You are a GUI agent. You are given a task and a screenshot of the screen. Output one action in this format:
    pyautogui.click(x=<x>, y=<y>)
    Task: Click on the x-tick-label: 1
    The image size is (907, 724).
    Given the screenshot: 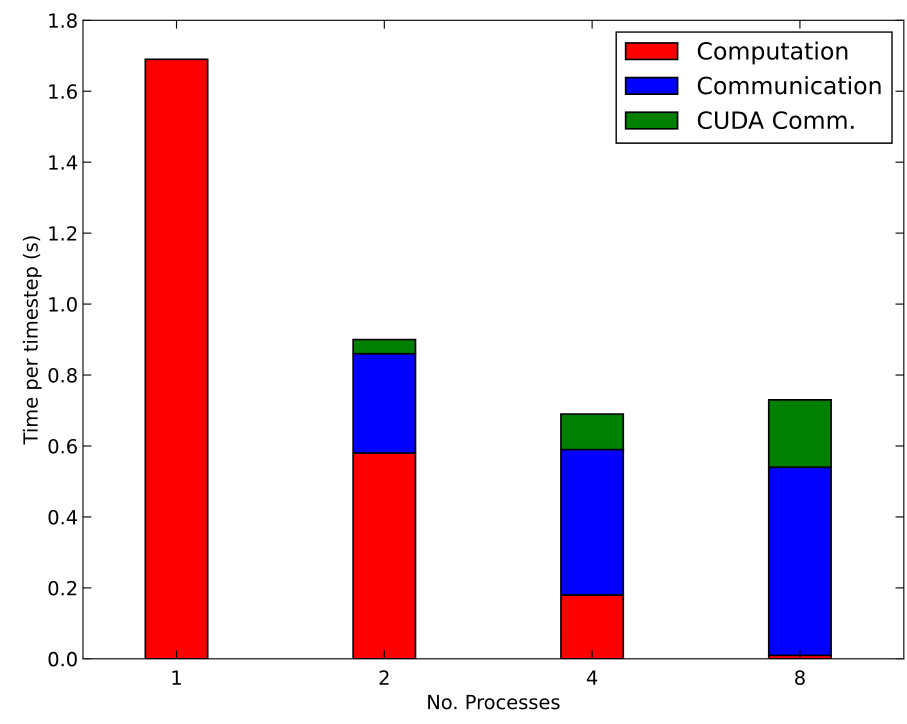 What is the action you would take?
    pyautogui.click(x=176, y=677)
    